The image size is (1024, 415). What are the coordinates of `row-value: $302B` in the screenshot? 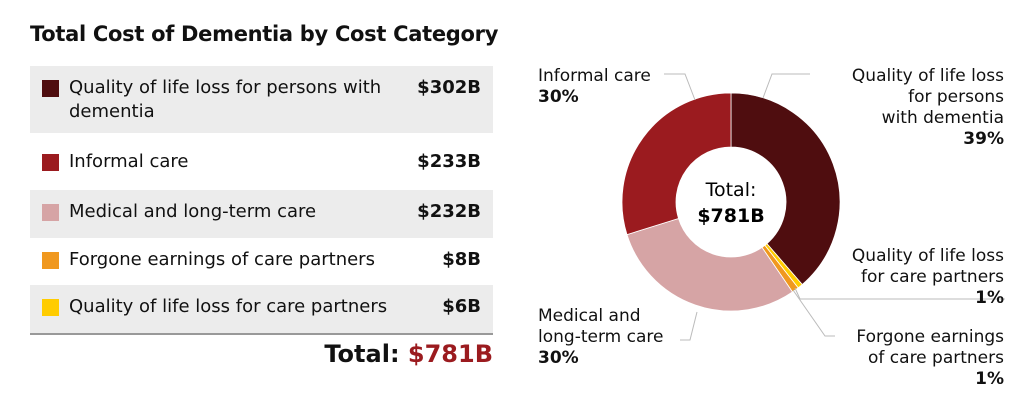 It's located at (449, 87).